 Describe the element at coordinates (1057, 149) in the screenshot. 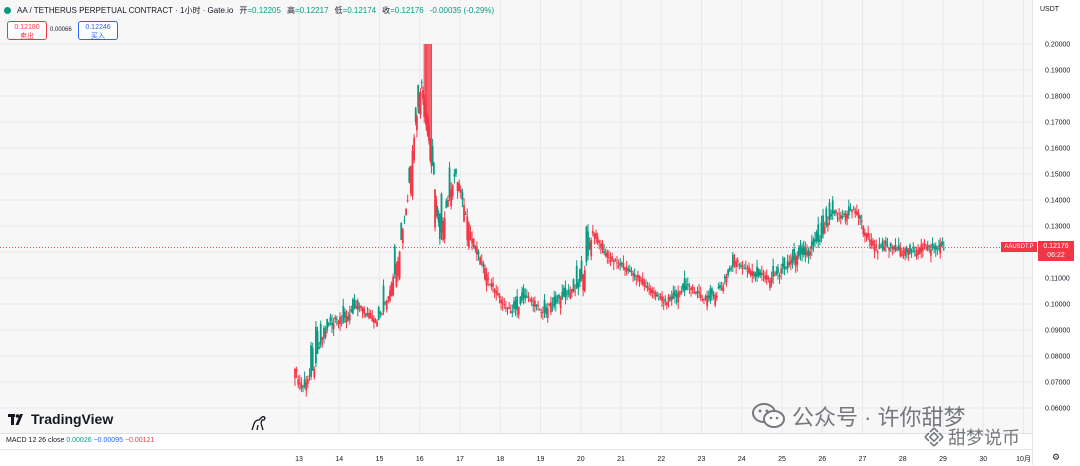

I see `price-tick-label: 0.16000` at that location.